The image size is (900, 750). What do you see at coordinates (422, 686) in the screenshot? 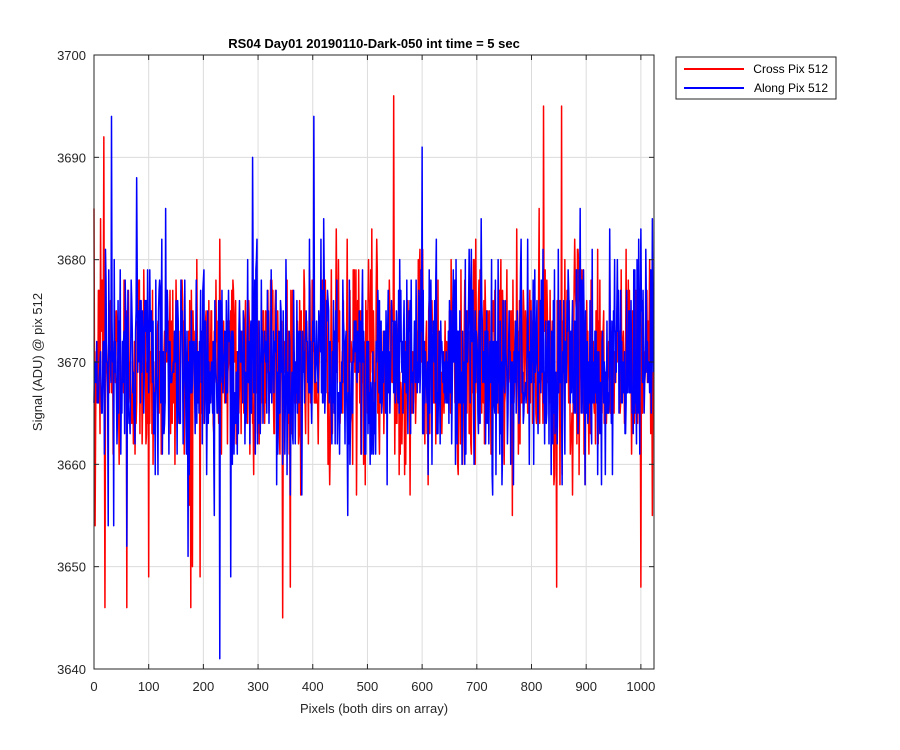
I see `x-tick-label: 600` at bounding box center [422, 686].